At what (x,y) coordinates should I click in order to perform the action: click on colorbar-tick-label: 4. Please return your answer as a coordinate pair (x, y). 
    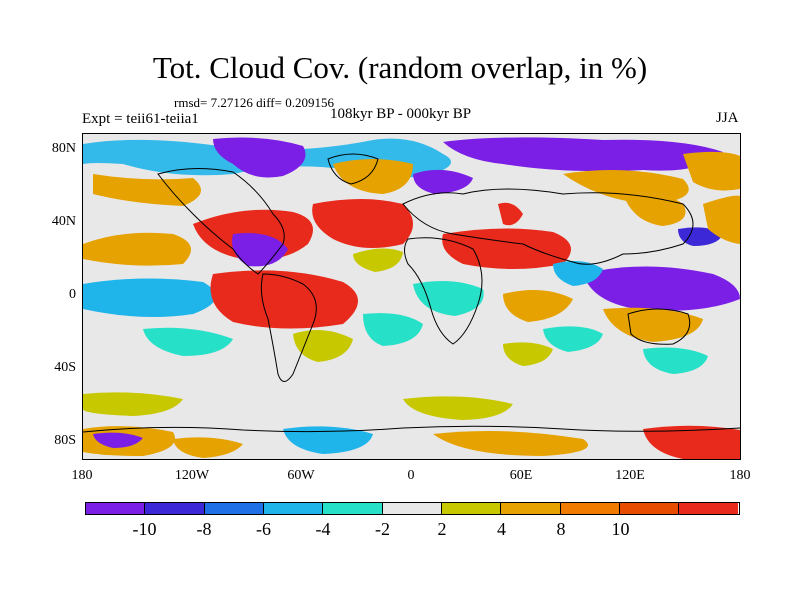
    Looking at the image, I should click on (501, 529).